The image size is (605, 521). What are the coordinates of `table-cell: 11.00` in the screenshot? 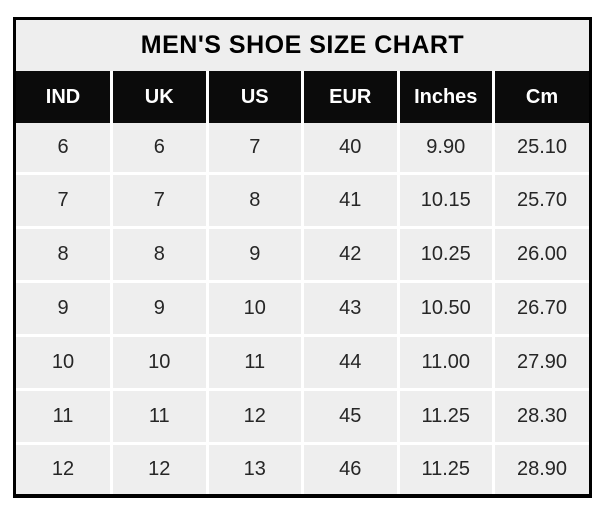 It's located at (445, 361).